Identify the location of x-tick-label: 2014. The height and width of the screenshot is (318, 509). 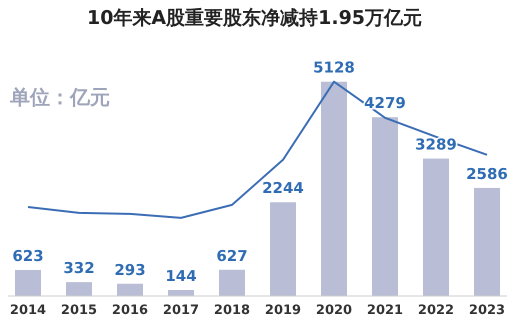
(28, 310).